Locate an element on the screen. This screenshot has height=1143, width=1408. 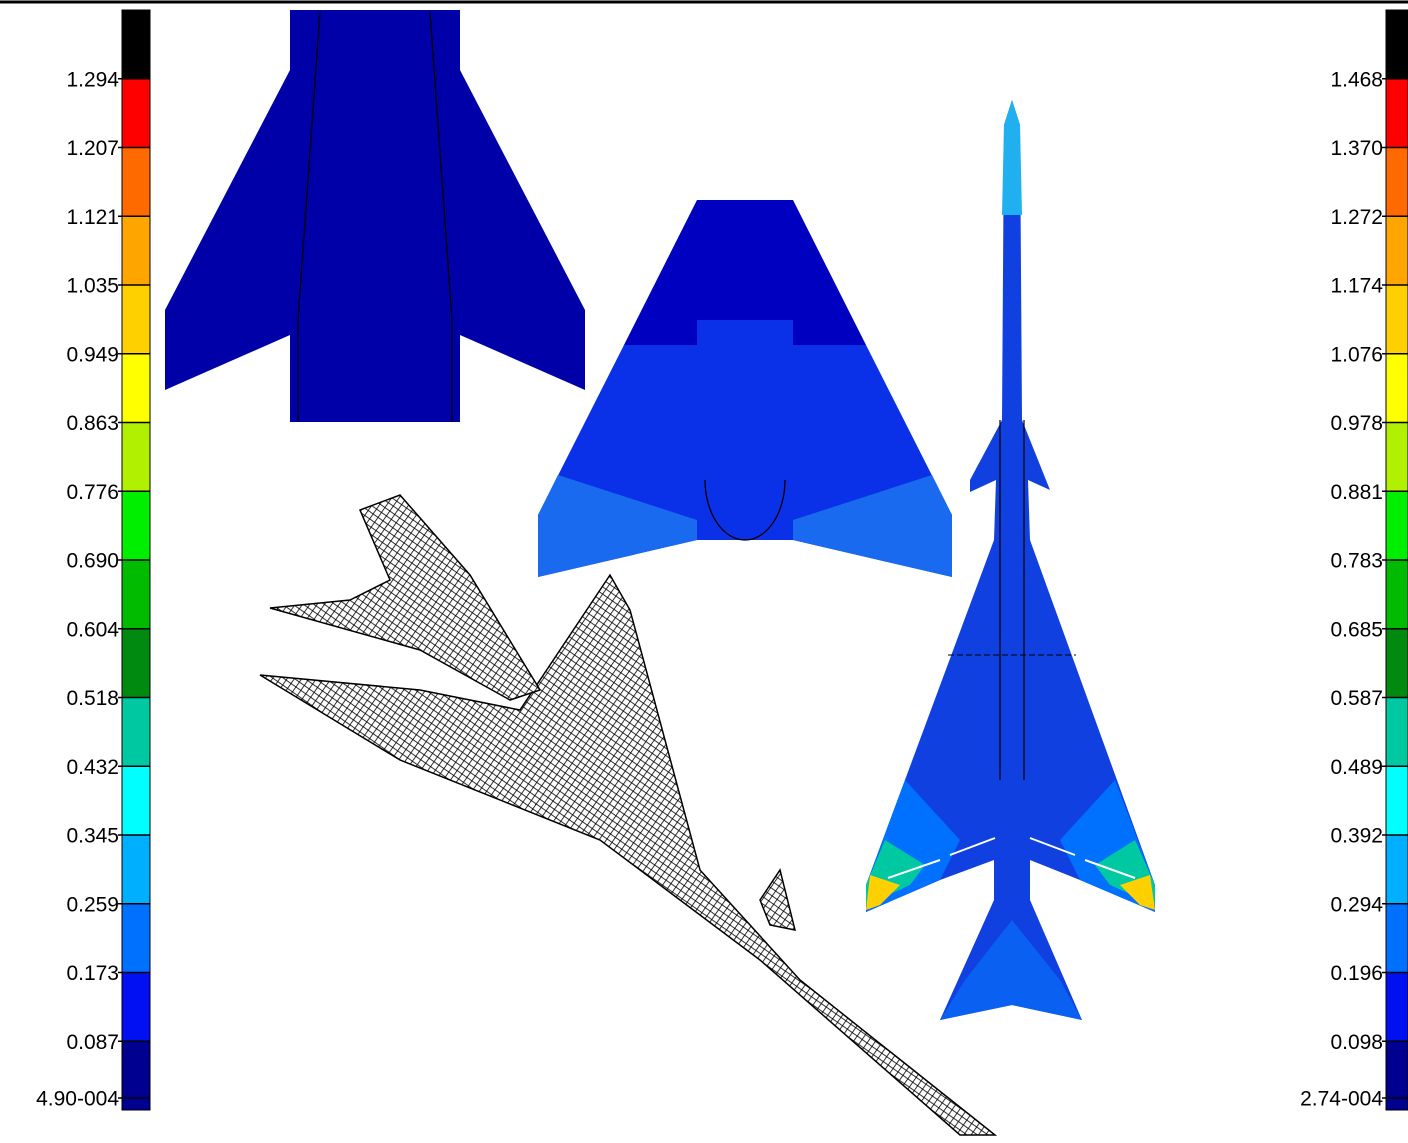
legend-label: 1.370 is located at coordinates (1356, 148).